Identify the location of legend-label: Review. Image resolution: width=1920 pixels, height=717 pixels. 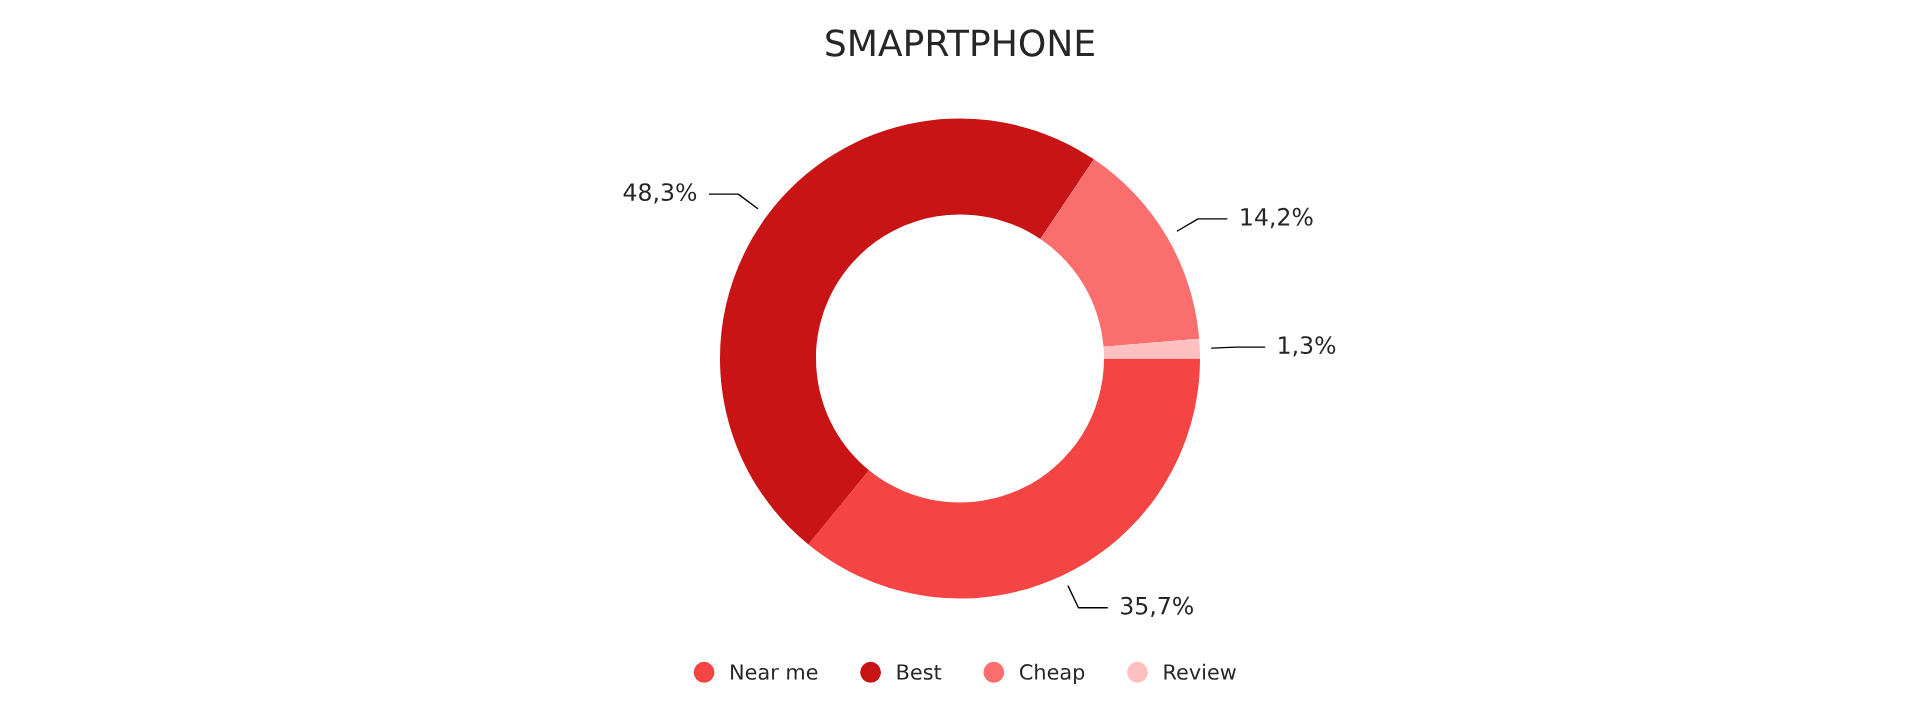
(1200, 671).